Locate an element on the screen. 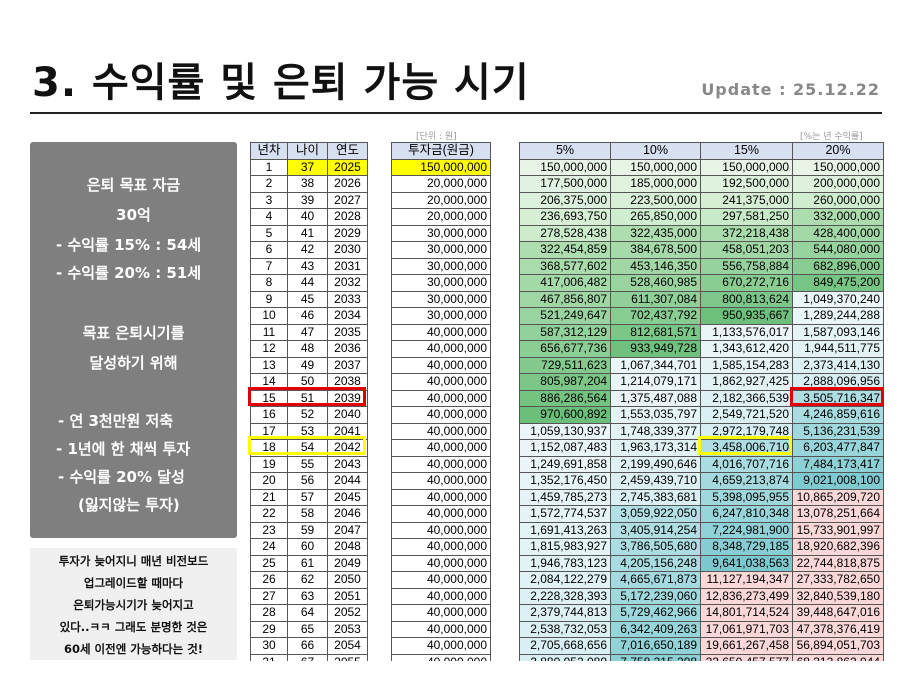  age-cell: 44 is located at coordinates (307, 283).